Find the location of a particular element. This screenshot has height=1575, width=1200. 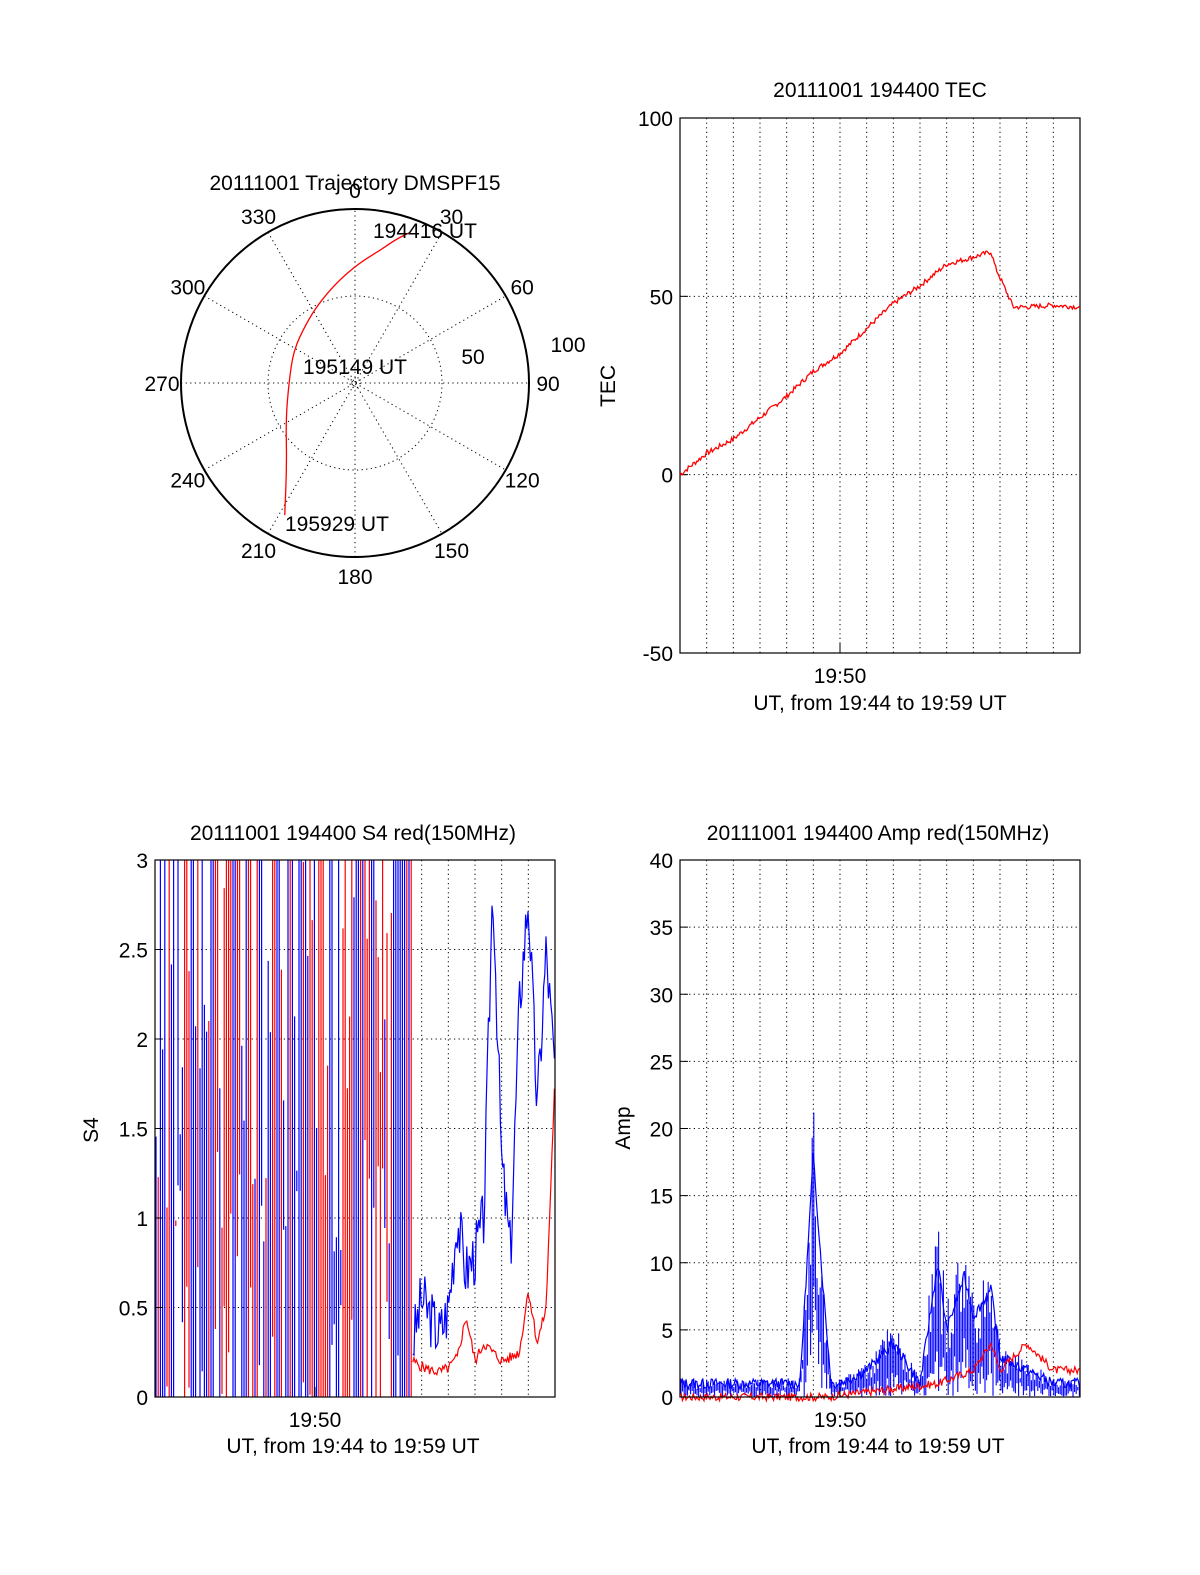

y-tick-label: 25 is located at coordinates (661, 1062).